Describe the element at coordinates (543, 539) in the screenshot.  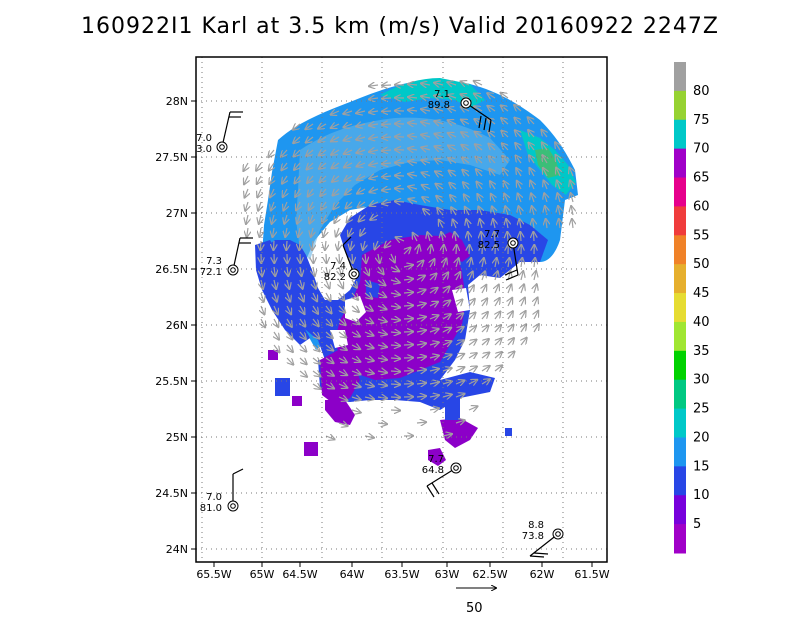
I see `station-s8: 8.873.8` at that location.